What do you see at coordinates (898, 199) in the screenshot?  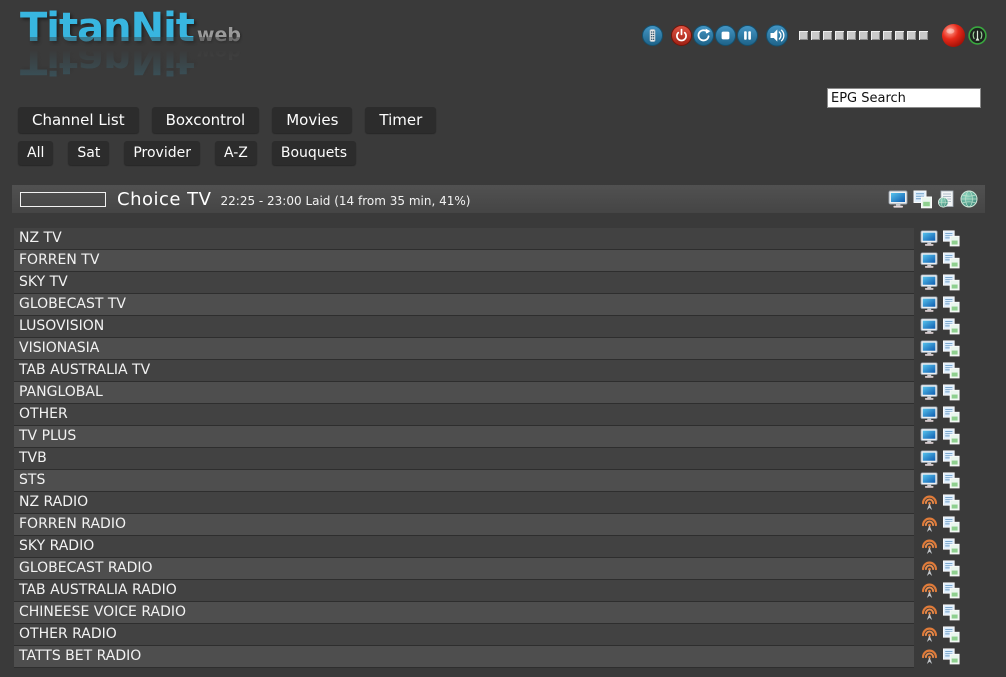 I see `screen-icon` at bounding box center [898, 199].